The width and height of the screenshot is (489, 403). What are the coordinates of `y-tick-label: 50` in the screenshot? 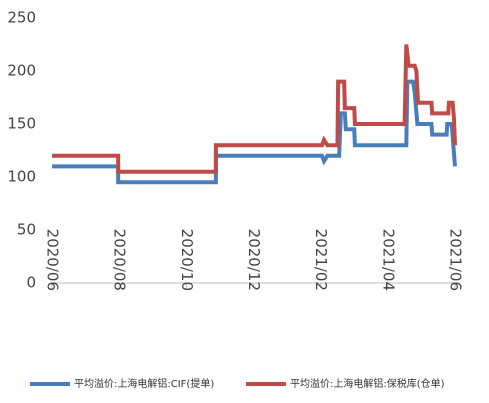 It's located at (26, 230).